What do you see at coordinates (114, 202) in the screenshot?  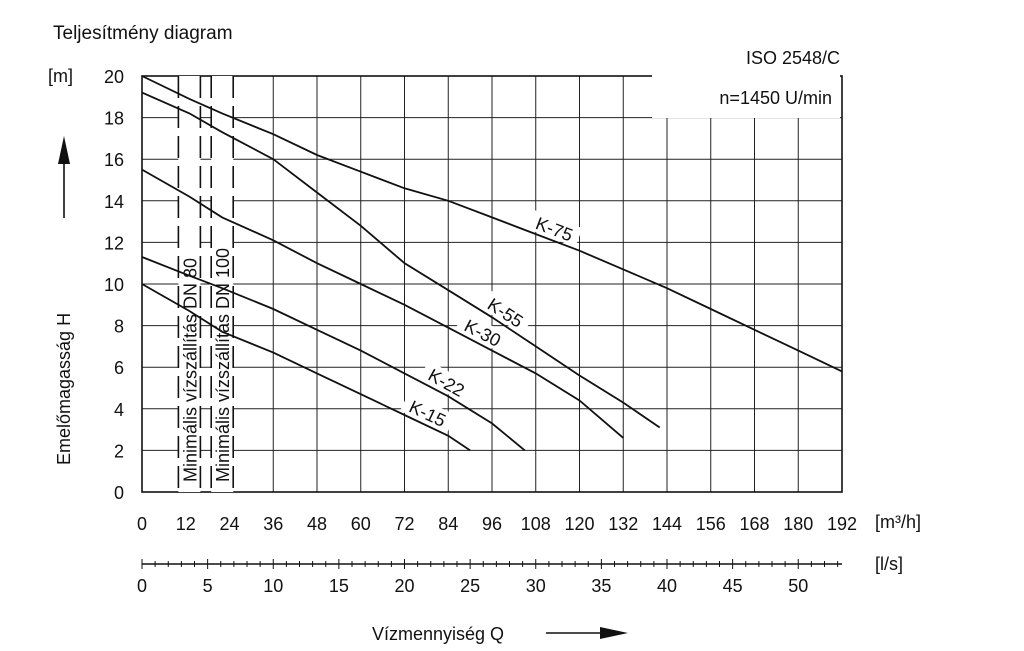 I see `y-tick-label: 14` at bounding box center [114, 202].